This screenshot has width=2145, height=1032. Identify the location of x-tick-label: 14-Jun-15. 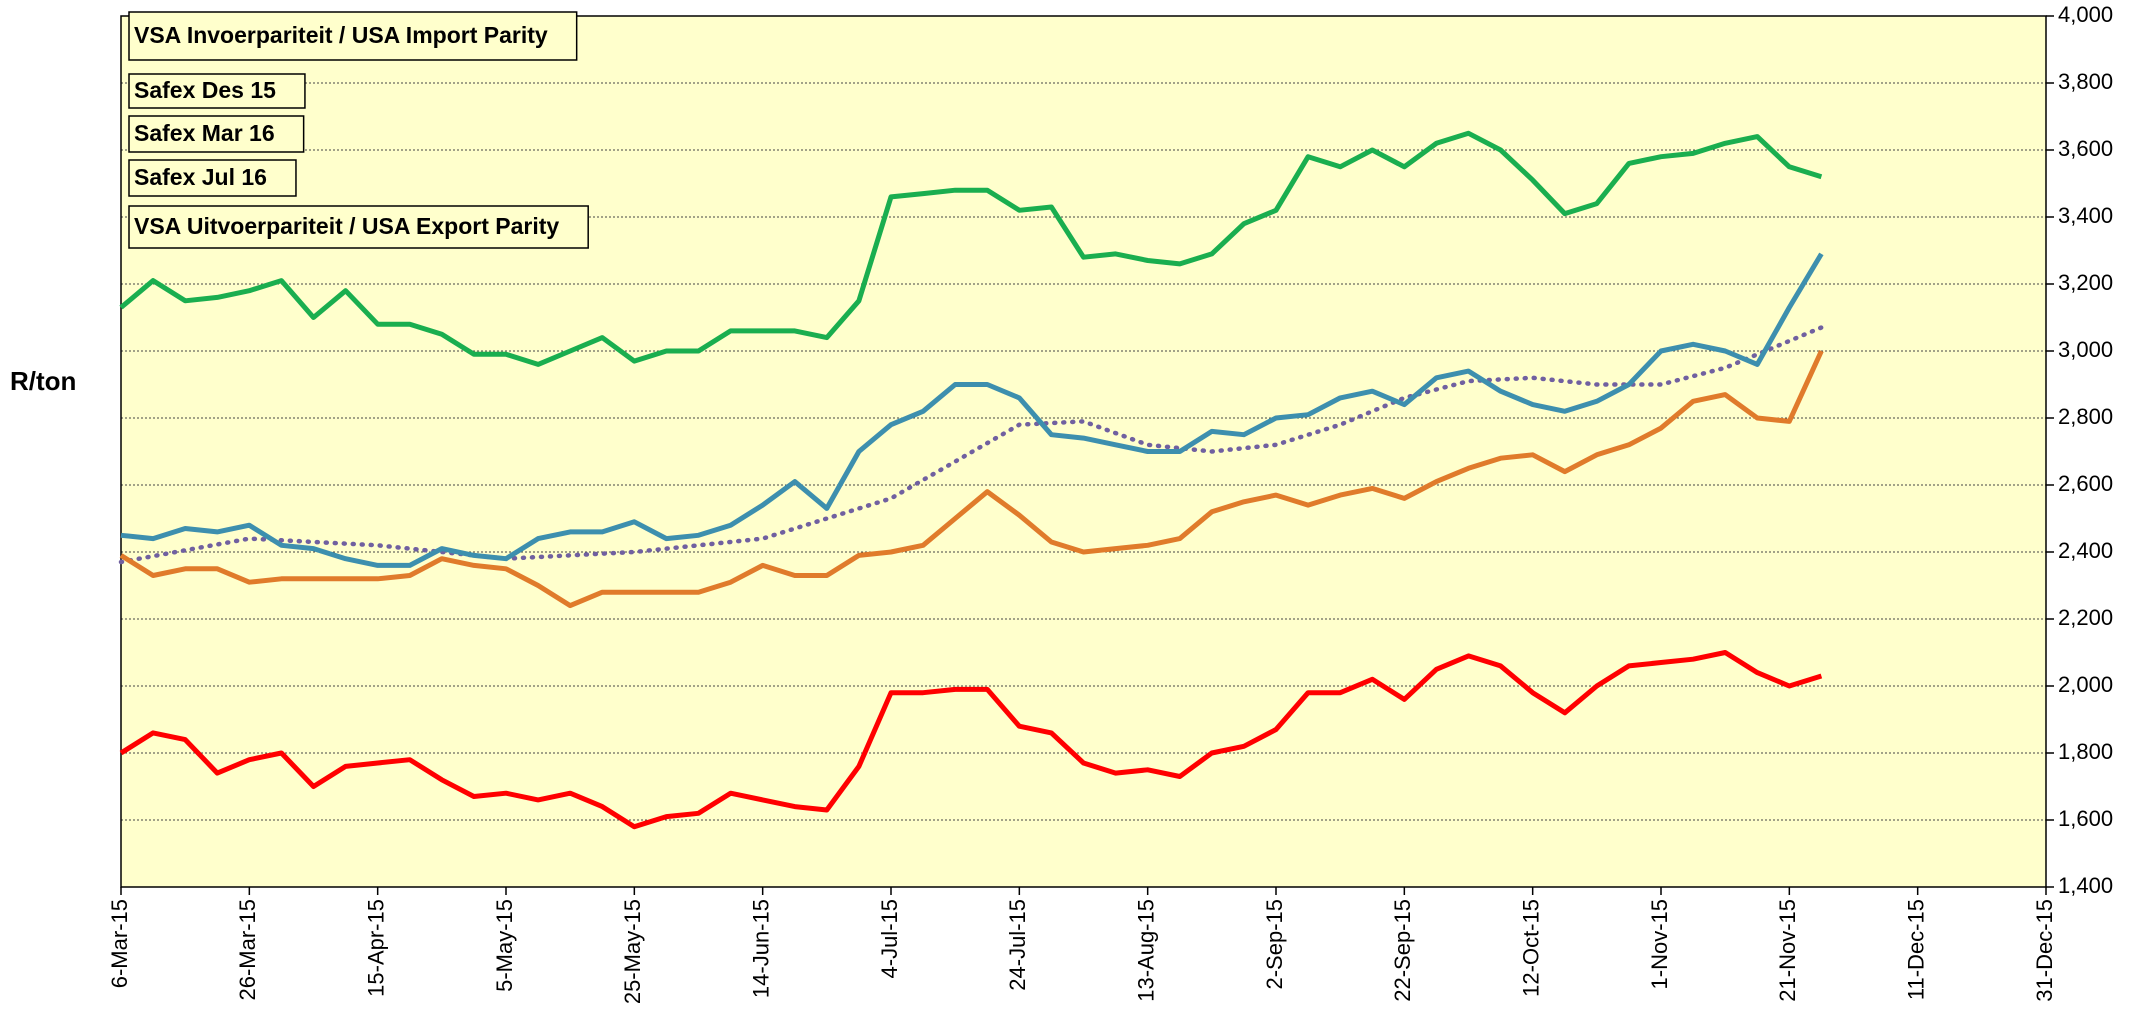
(760, 948).